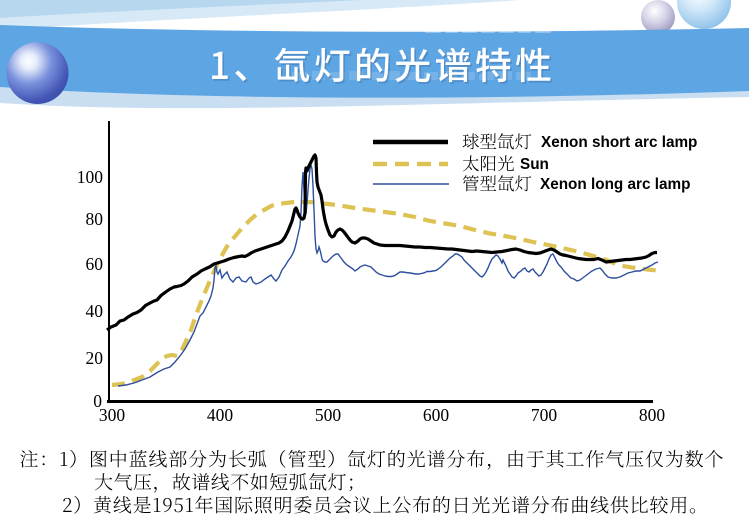 This screenshot has width=749, height=527. What do you see at coordinates (619, 142) in the screenshot?
I see `svg-text: Xenon short arc lamp` at bounding box center [619, 142].